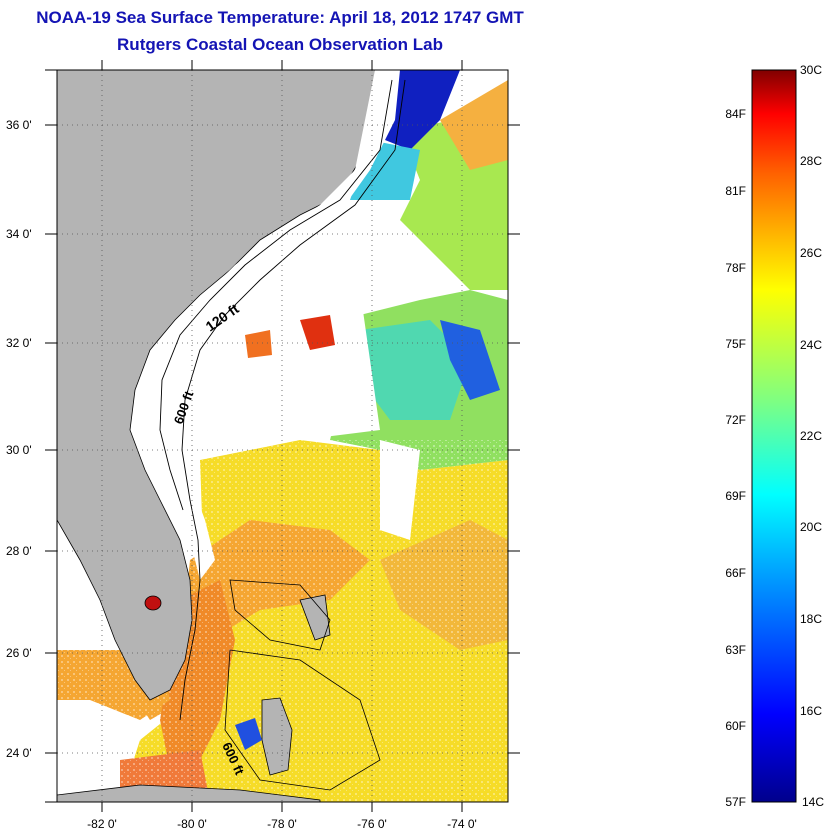 Image resolution: width=833 pixels, height=832 pixels. Describe the element at coordinates (811, 161) in the screenshot. I see `cb-c-label: 28C` at that location.